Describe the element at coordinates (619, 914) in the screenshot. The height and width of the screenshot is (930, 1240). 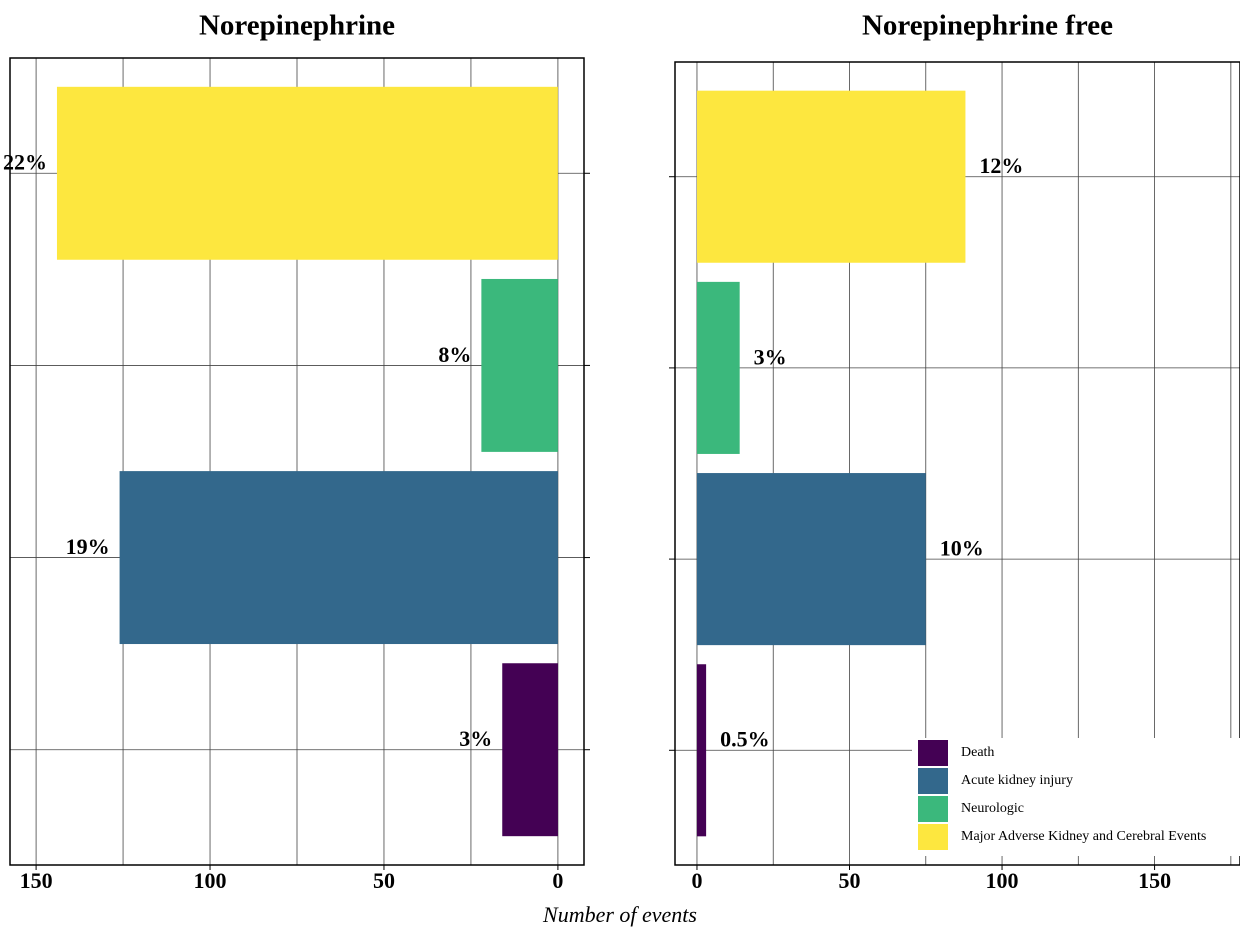
I see `x-axis-label: Number of events` at that location.